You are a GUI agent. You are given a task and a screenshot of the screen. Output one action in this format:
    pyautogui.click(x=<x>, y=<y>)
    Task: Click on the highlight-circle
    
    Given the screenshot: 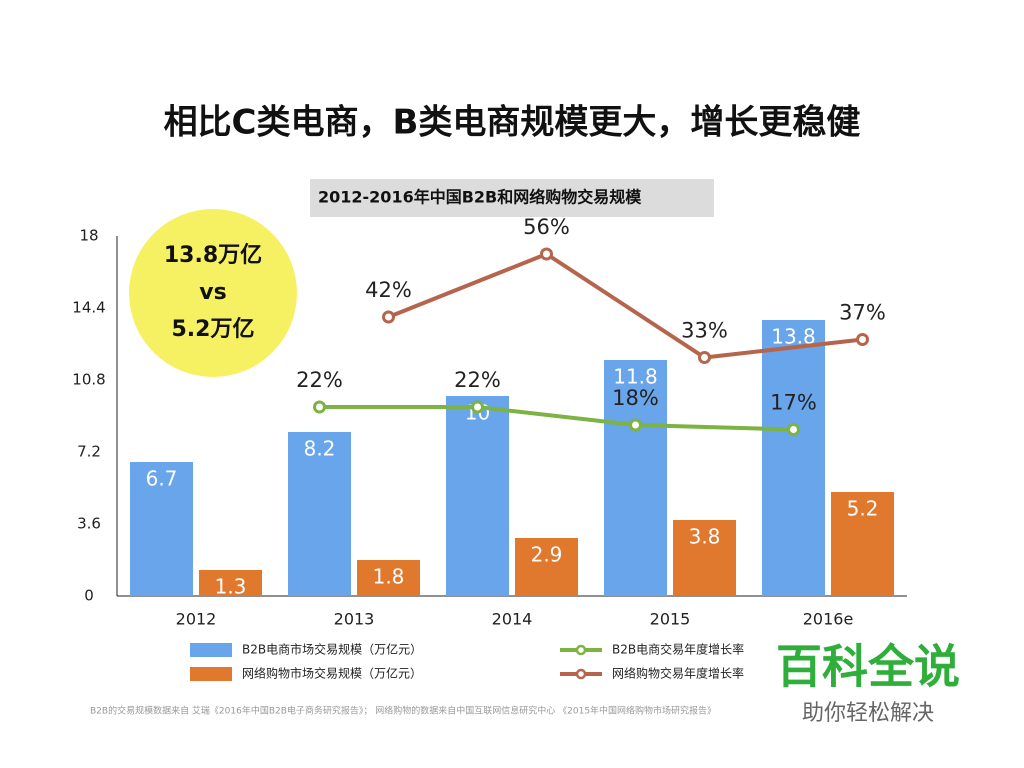 What is the action you would take?
    pyautogui.click(x=213, y=293)
    